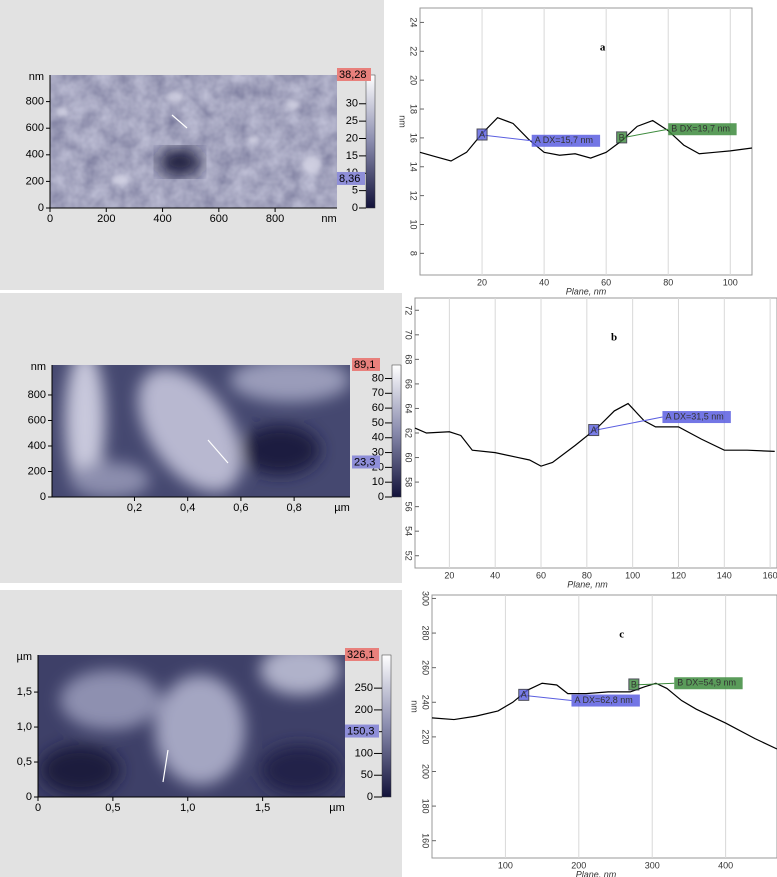  What do you see at coordinates (328, 219) in the screenshot?
I see `x-unit: nm` at bounding box center [328, 219].